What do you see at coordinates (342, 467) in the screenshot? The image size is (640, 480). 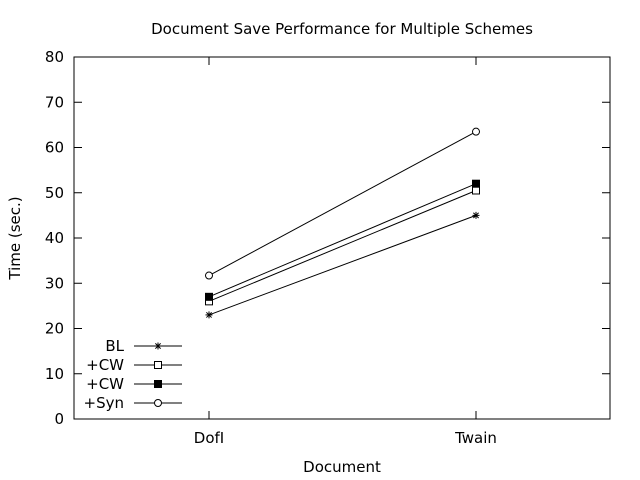 I see `x-axis-title: Document` at bounding box center [342, 467].